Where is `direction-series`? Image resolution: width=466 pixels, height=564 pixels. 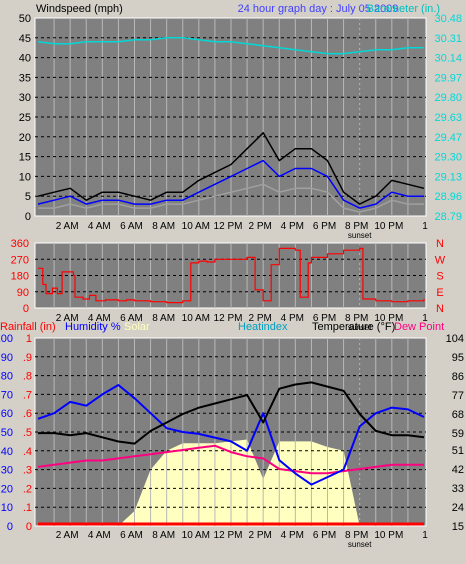
direction-series is located at coordinates (231, 275).